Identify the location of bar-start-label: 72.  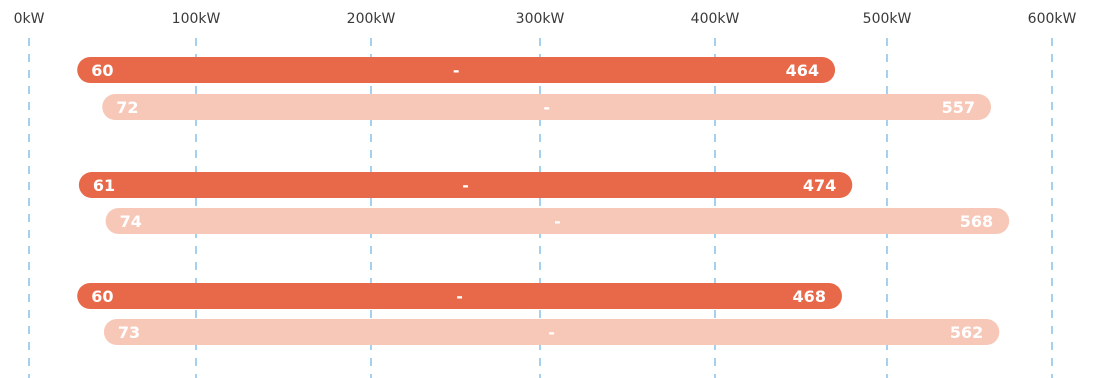
(127, 107).